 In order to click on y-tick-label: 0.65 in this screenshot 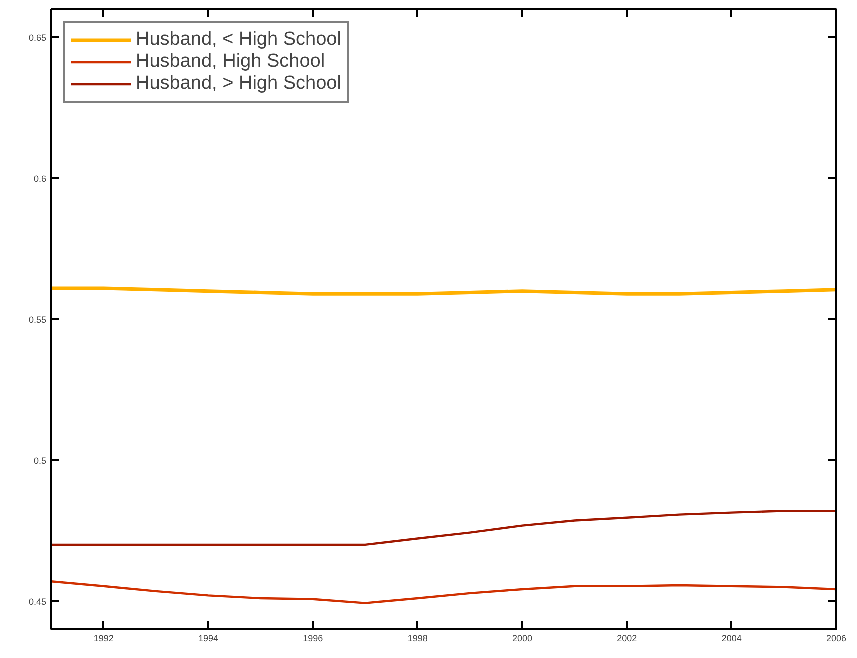, I will do `click(37, 38)`.